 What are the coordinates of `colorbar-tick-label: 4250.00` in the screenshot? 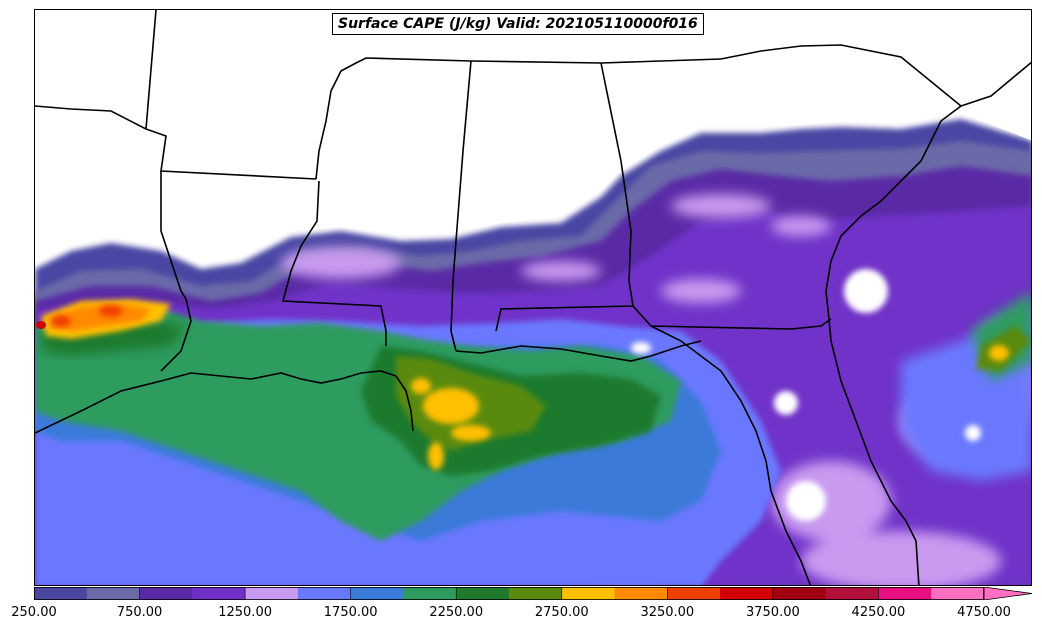 It's located at (878, 612).